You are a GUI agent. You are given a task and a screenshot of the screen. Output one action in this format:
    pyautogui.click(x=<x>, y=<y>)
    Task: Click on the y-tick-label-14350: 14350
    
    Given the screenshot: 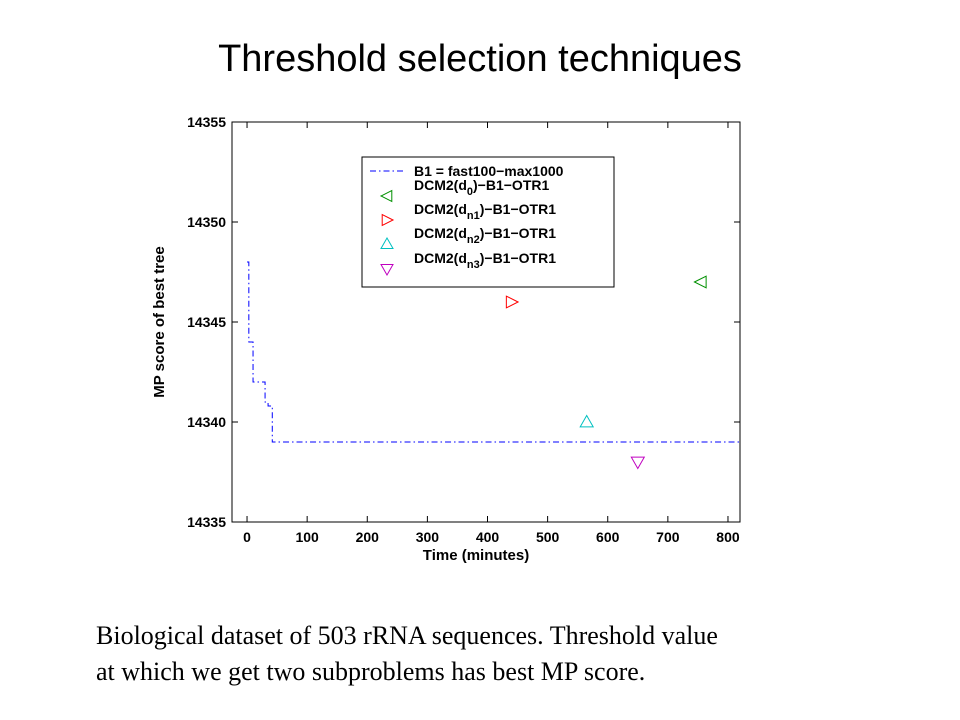 What is the action you would take?
    pyautogui.click(x=206, y=222)
    